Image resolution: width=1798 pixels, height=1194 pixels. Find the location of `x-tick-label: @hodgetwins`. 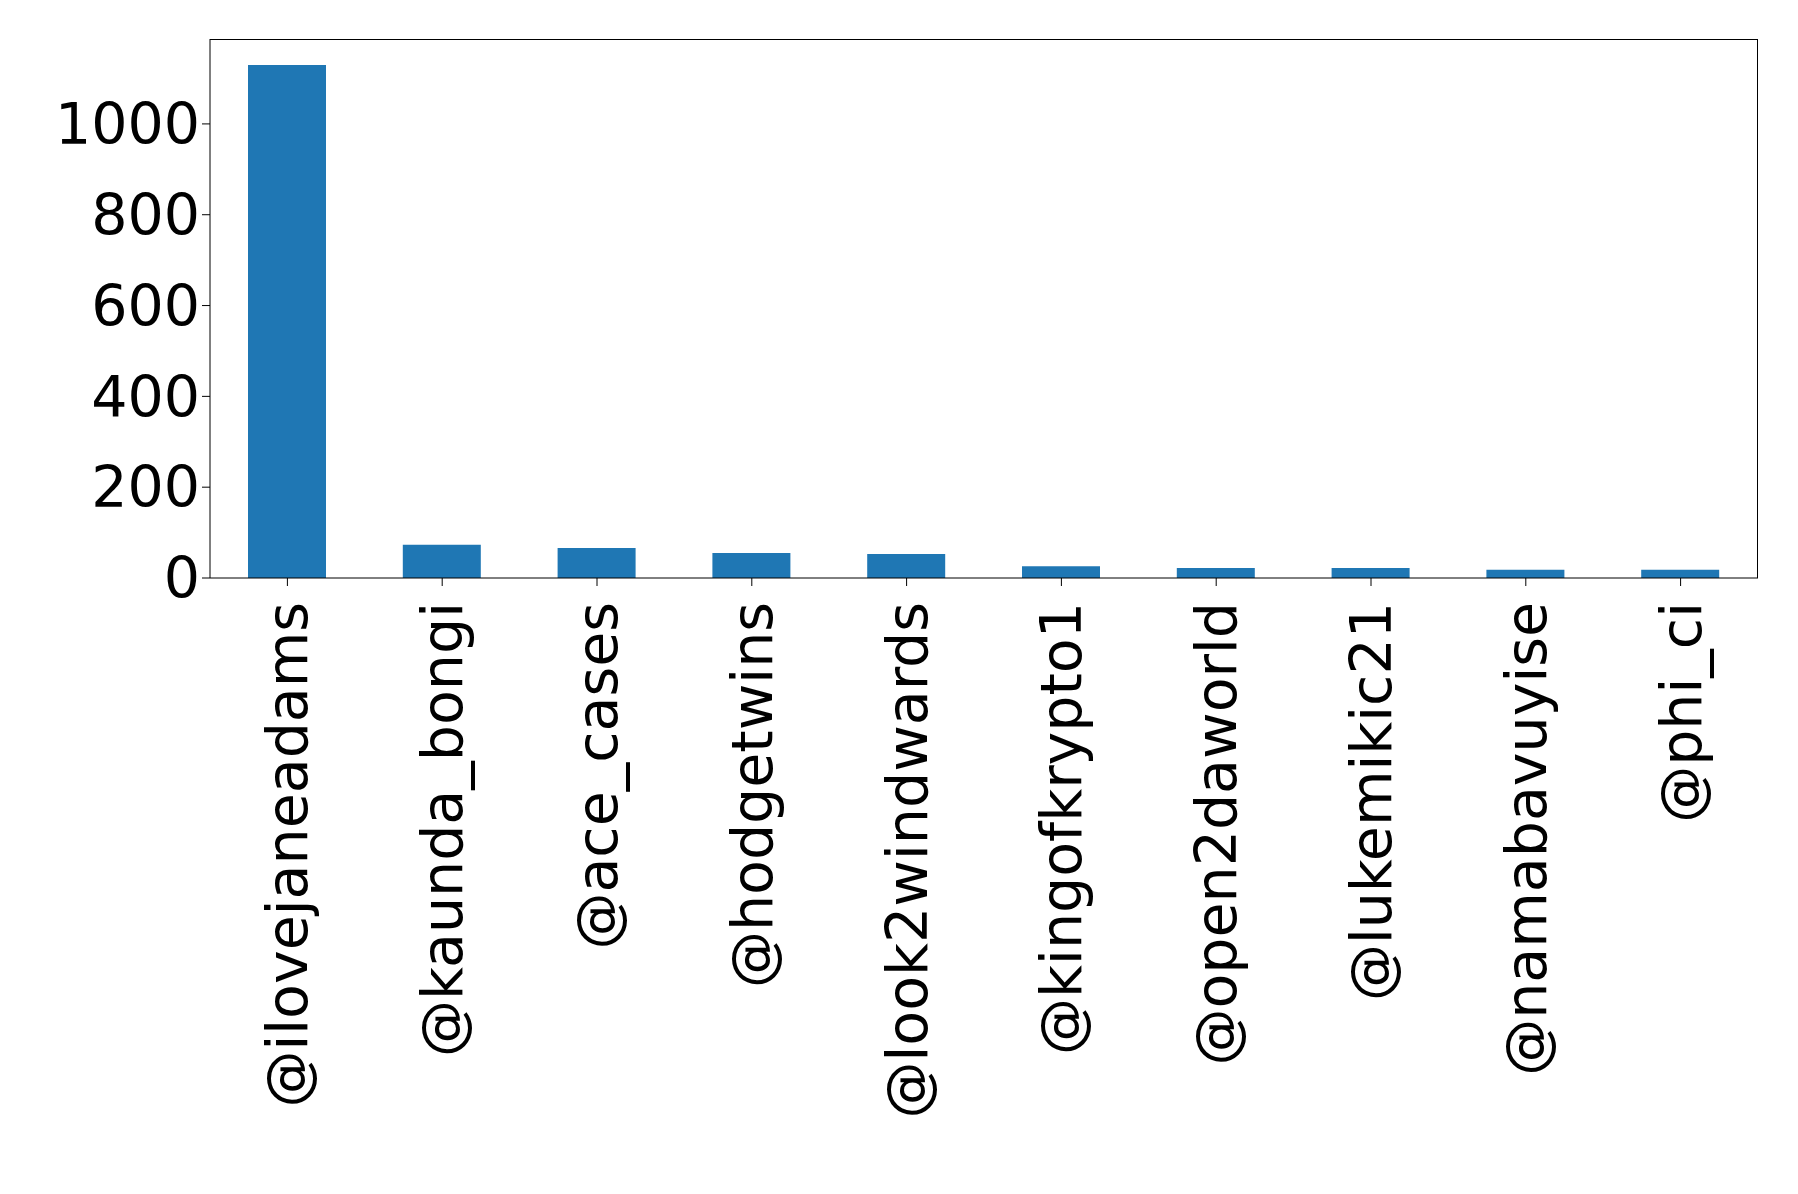

x-tick-label: @hodgetwins is located at coordinates (751, 795).